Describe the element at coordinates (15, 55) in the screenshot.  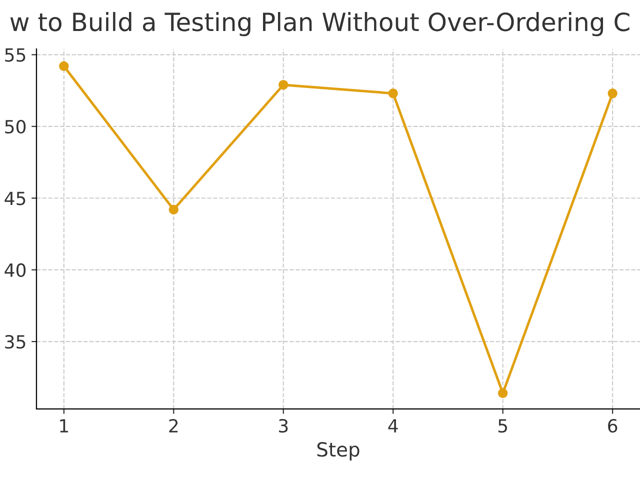
I see `y-tick-label: 55` at that location.